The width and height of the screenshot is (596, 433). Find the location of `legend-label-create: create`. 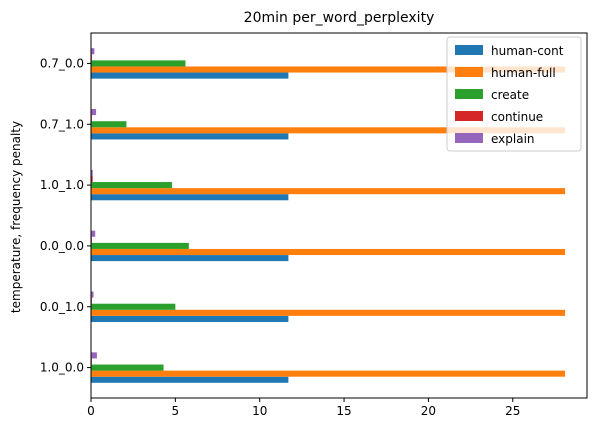

legend-label-create: create is located at coordinates (510, 95).